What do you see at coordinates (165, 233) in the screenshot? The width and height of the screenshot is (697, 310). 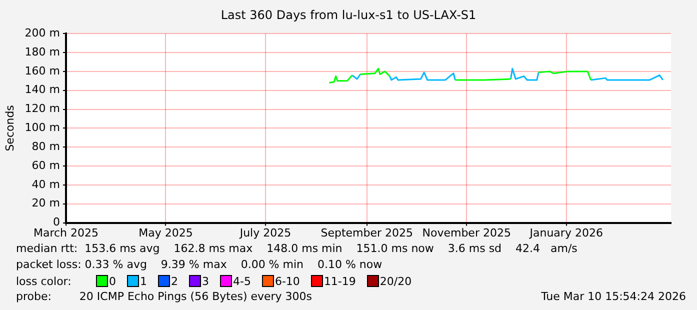 I see `x-tick-label: May 2025` at bounding box center [165, 233].